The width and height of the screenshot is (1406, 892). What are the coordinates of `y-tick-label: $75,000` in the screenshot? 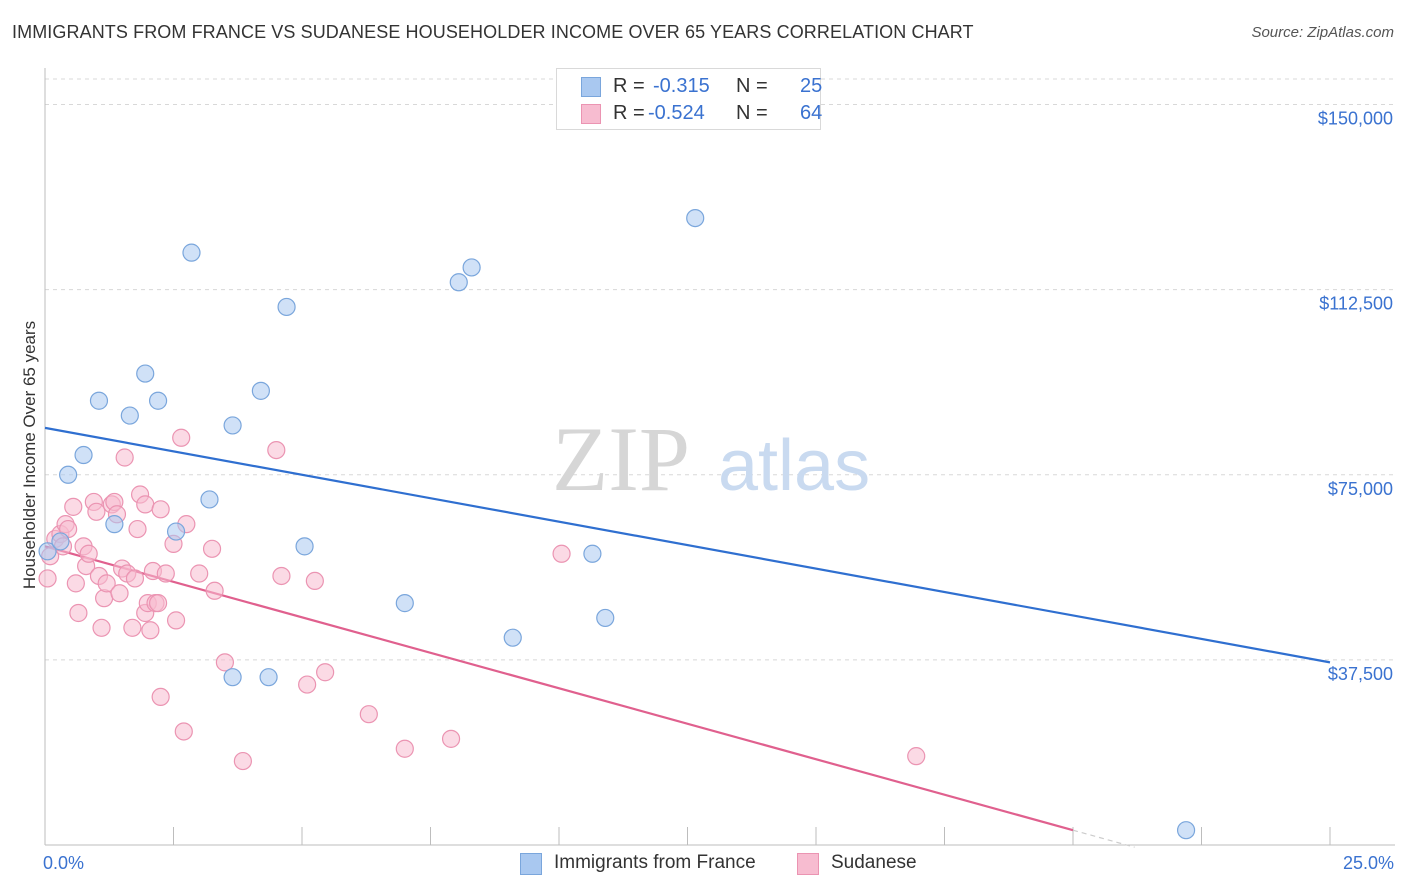 It's located at (1360, 489).